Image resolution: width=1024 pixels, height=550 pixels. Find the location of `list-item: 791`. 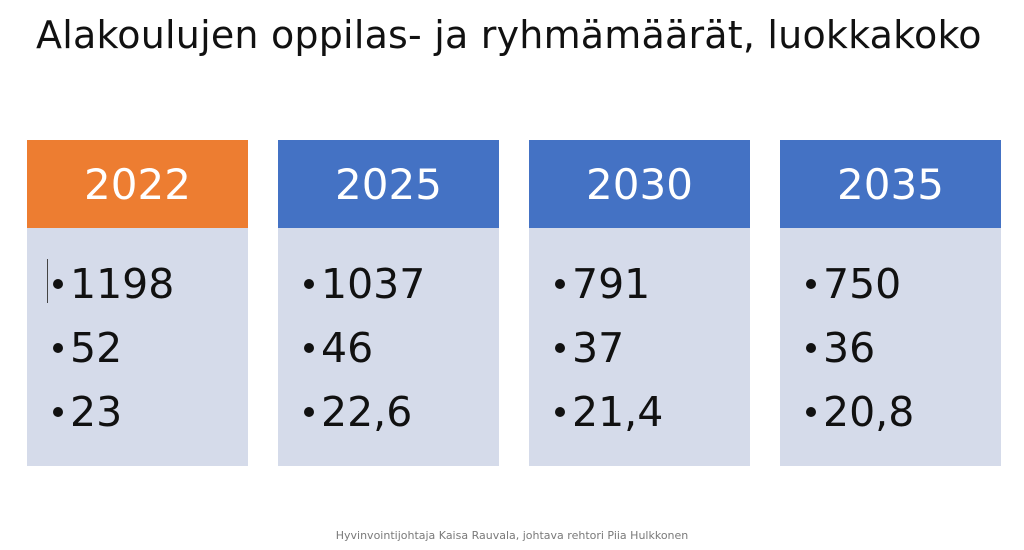

list-item: 791 is located at coordinates (639, 284).